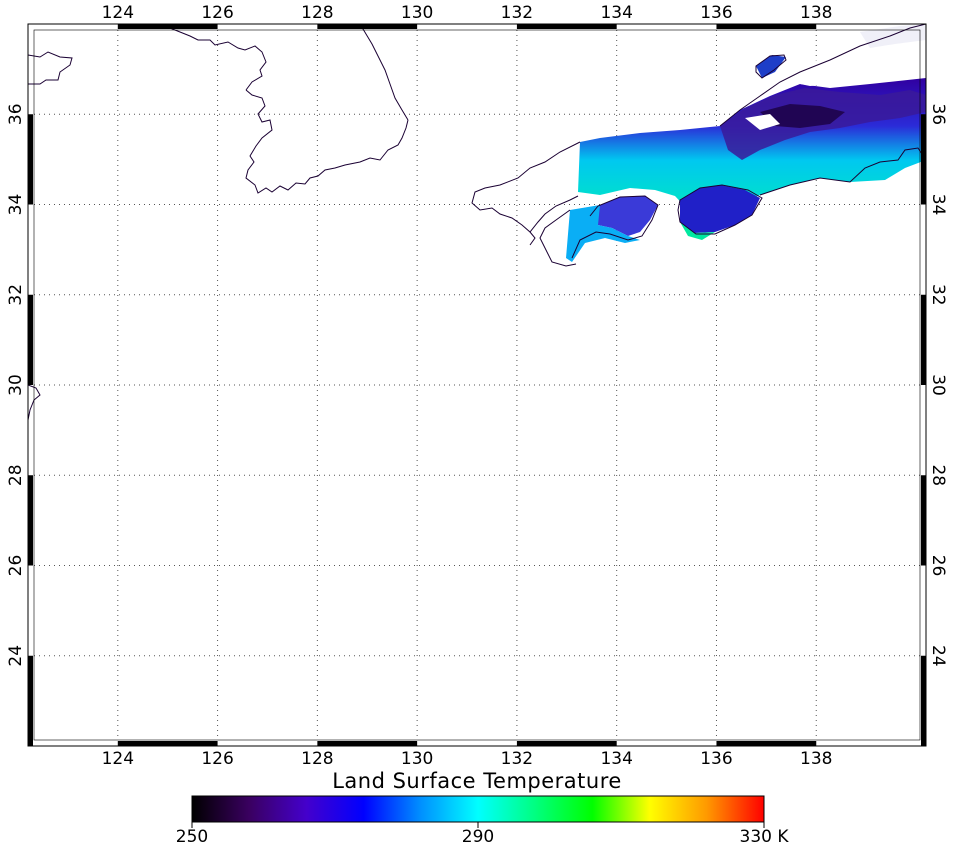 The height and width of the screenshot is (848, 954). I want to click on lon-label-bottom: 130, so click(417, 759).